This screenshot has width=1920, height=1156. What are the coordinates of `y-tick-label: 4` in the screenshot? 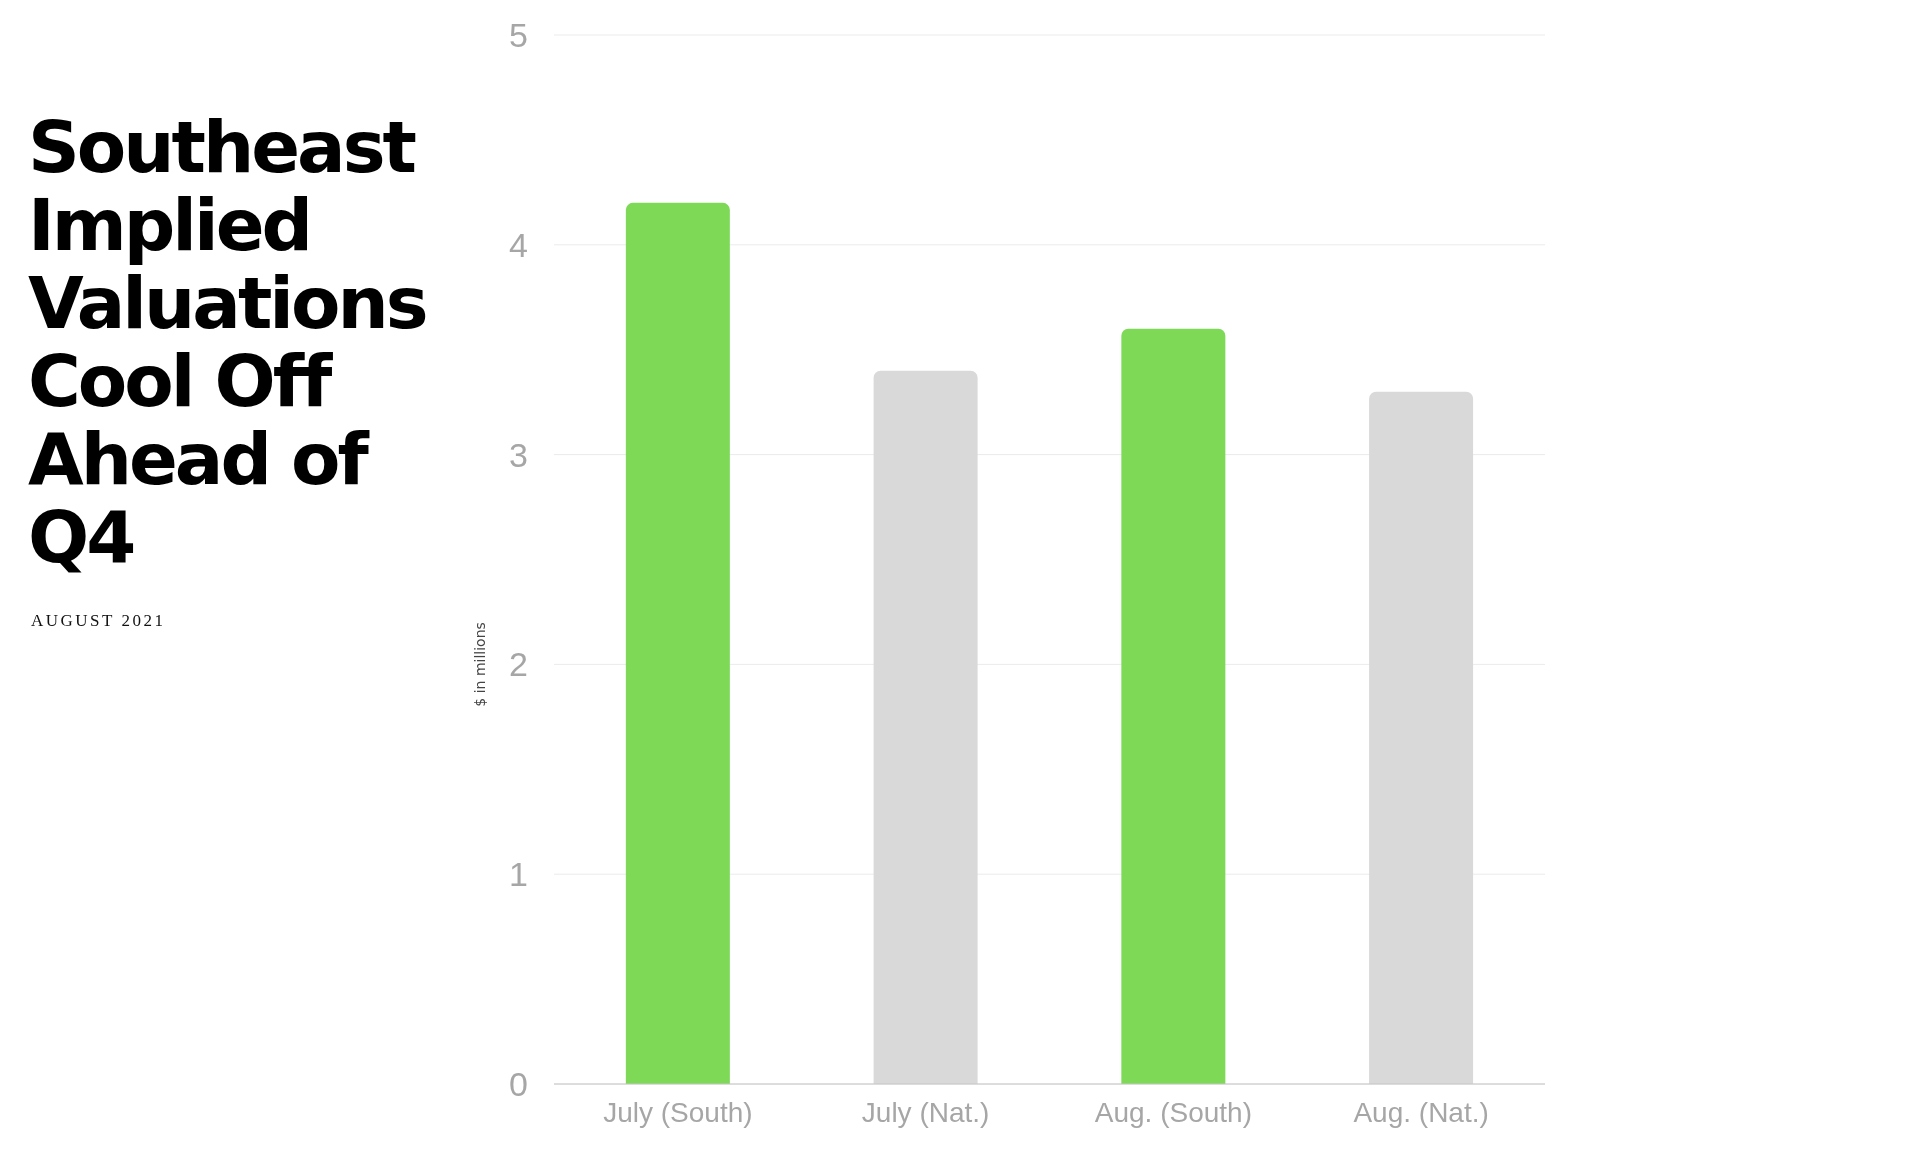 It's located at (518, 244).